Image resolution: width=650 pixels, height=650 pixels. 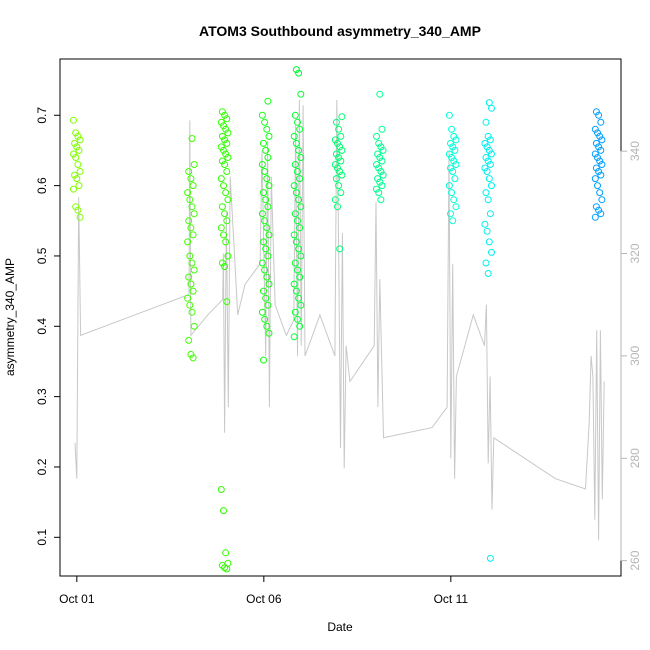 I want to click on y-tick-label: 0.6, so click(x=42, y=185).